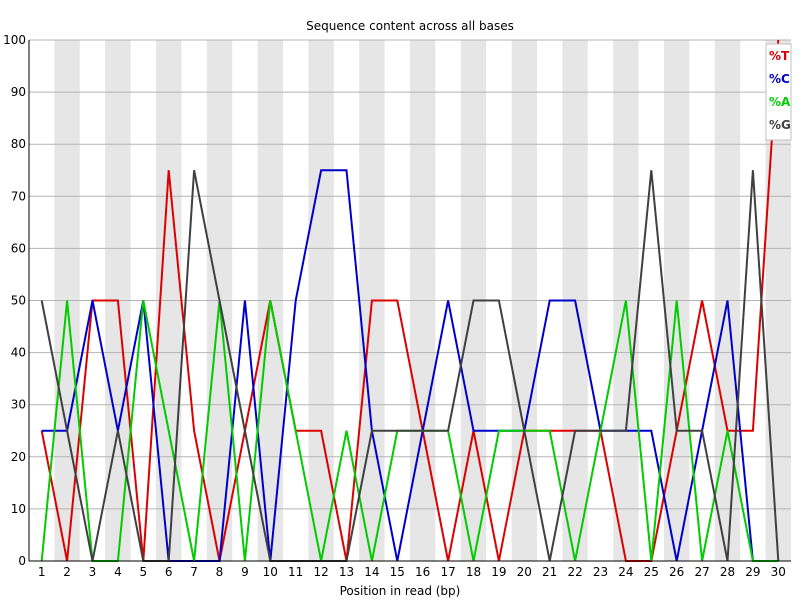  I want to click on x-tick-label: 7, so click(194, 572).